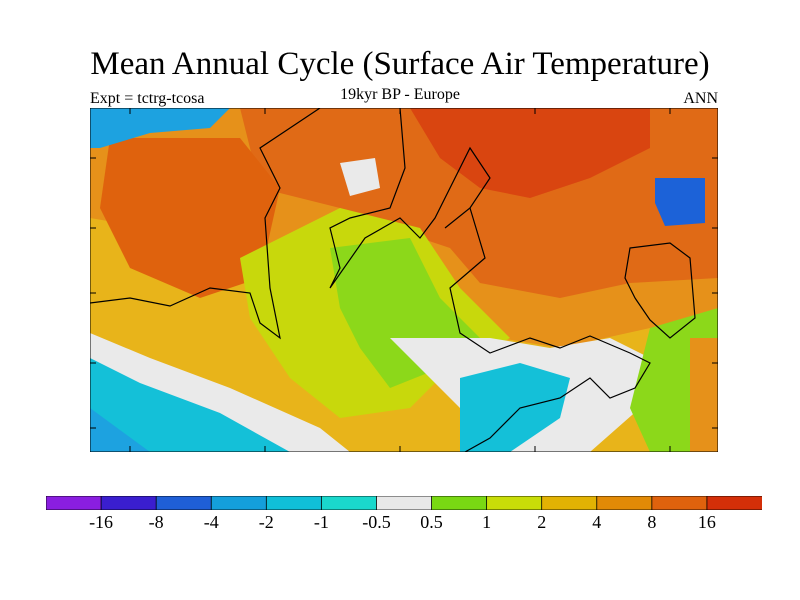 The width and height of the screenshot is (800, 600). Describe the element at coordinates (542, 522) in the screenshot. I see `colorbar-label: 2` at that location.